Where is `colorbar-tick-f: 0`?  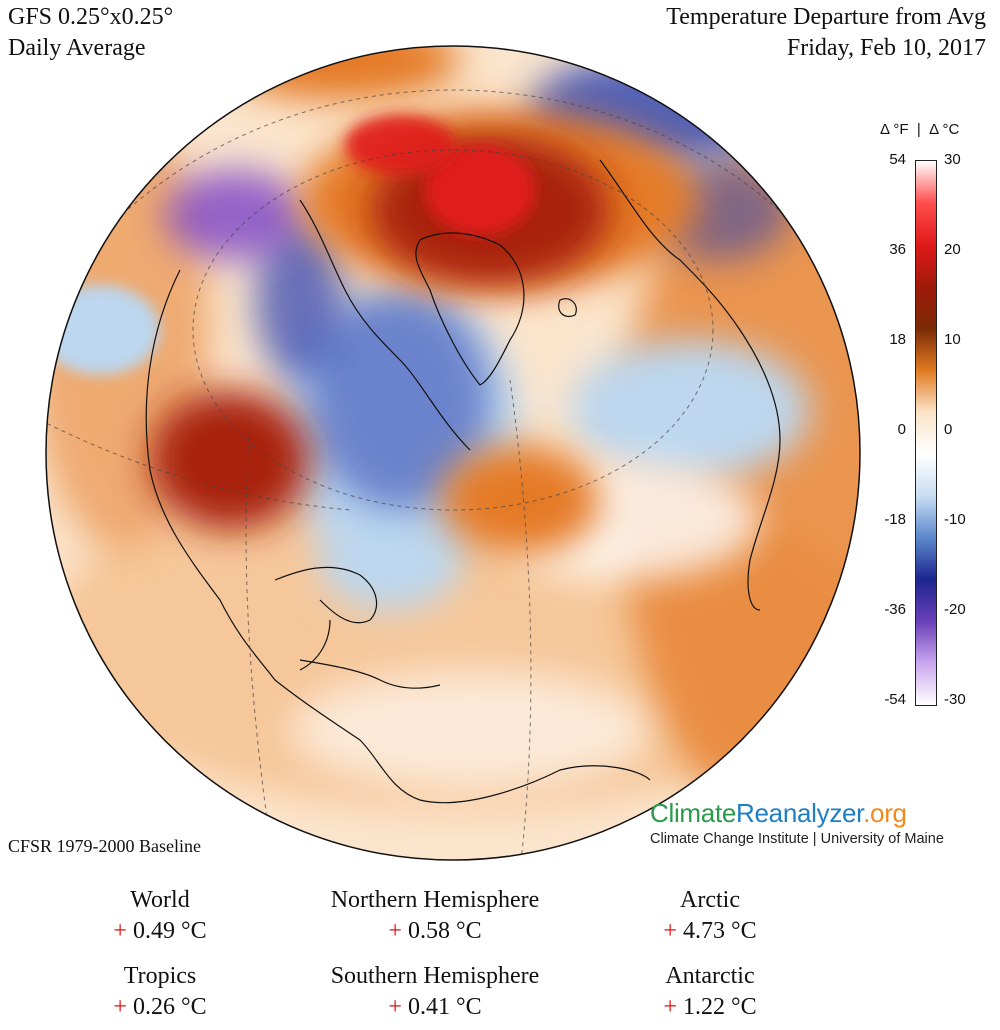 colorbar-tick-f: 0 is located at coordinates (901, 429).